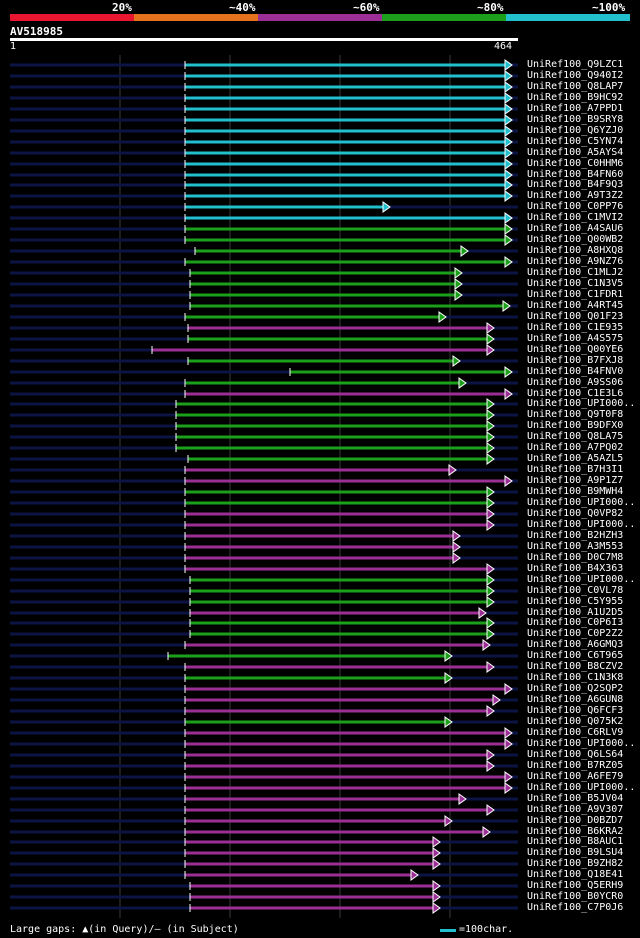 The height and width of the screenshot is (938, 640). What do you see at coordinates (575, 907) in the screenshot?
I see `hit-label: UniRef100_C7P0J6` at bounding box center [575, 907].